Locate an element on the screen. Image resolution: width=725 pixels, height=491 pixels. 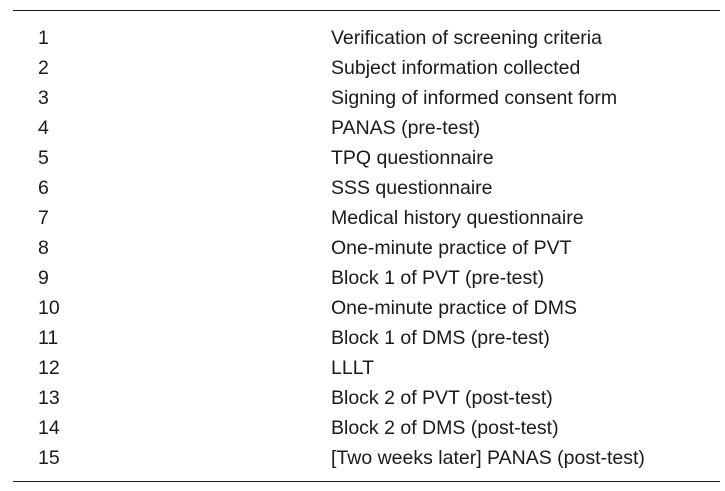
step-description: Block 1 of PVT (pre-test) is located at coordinates (438, 278).